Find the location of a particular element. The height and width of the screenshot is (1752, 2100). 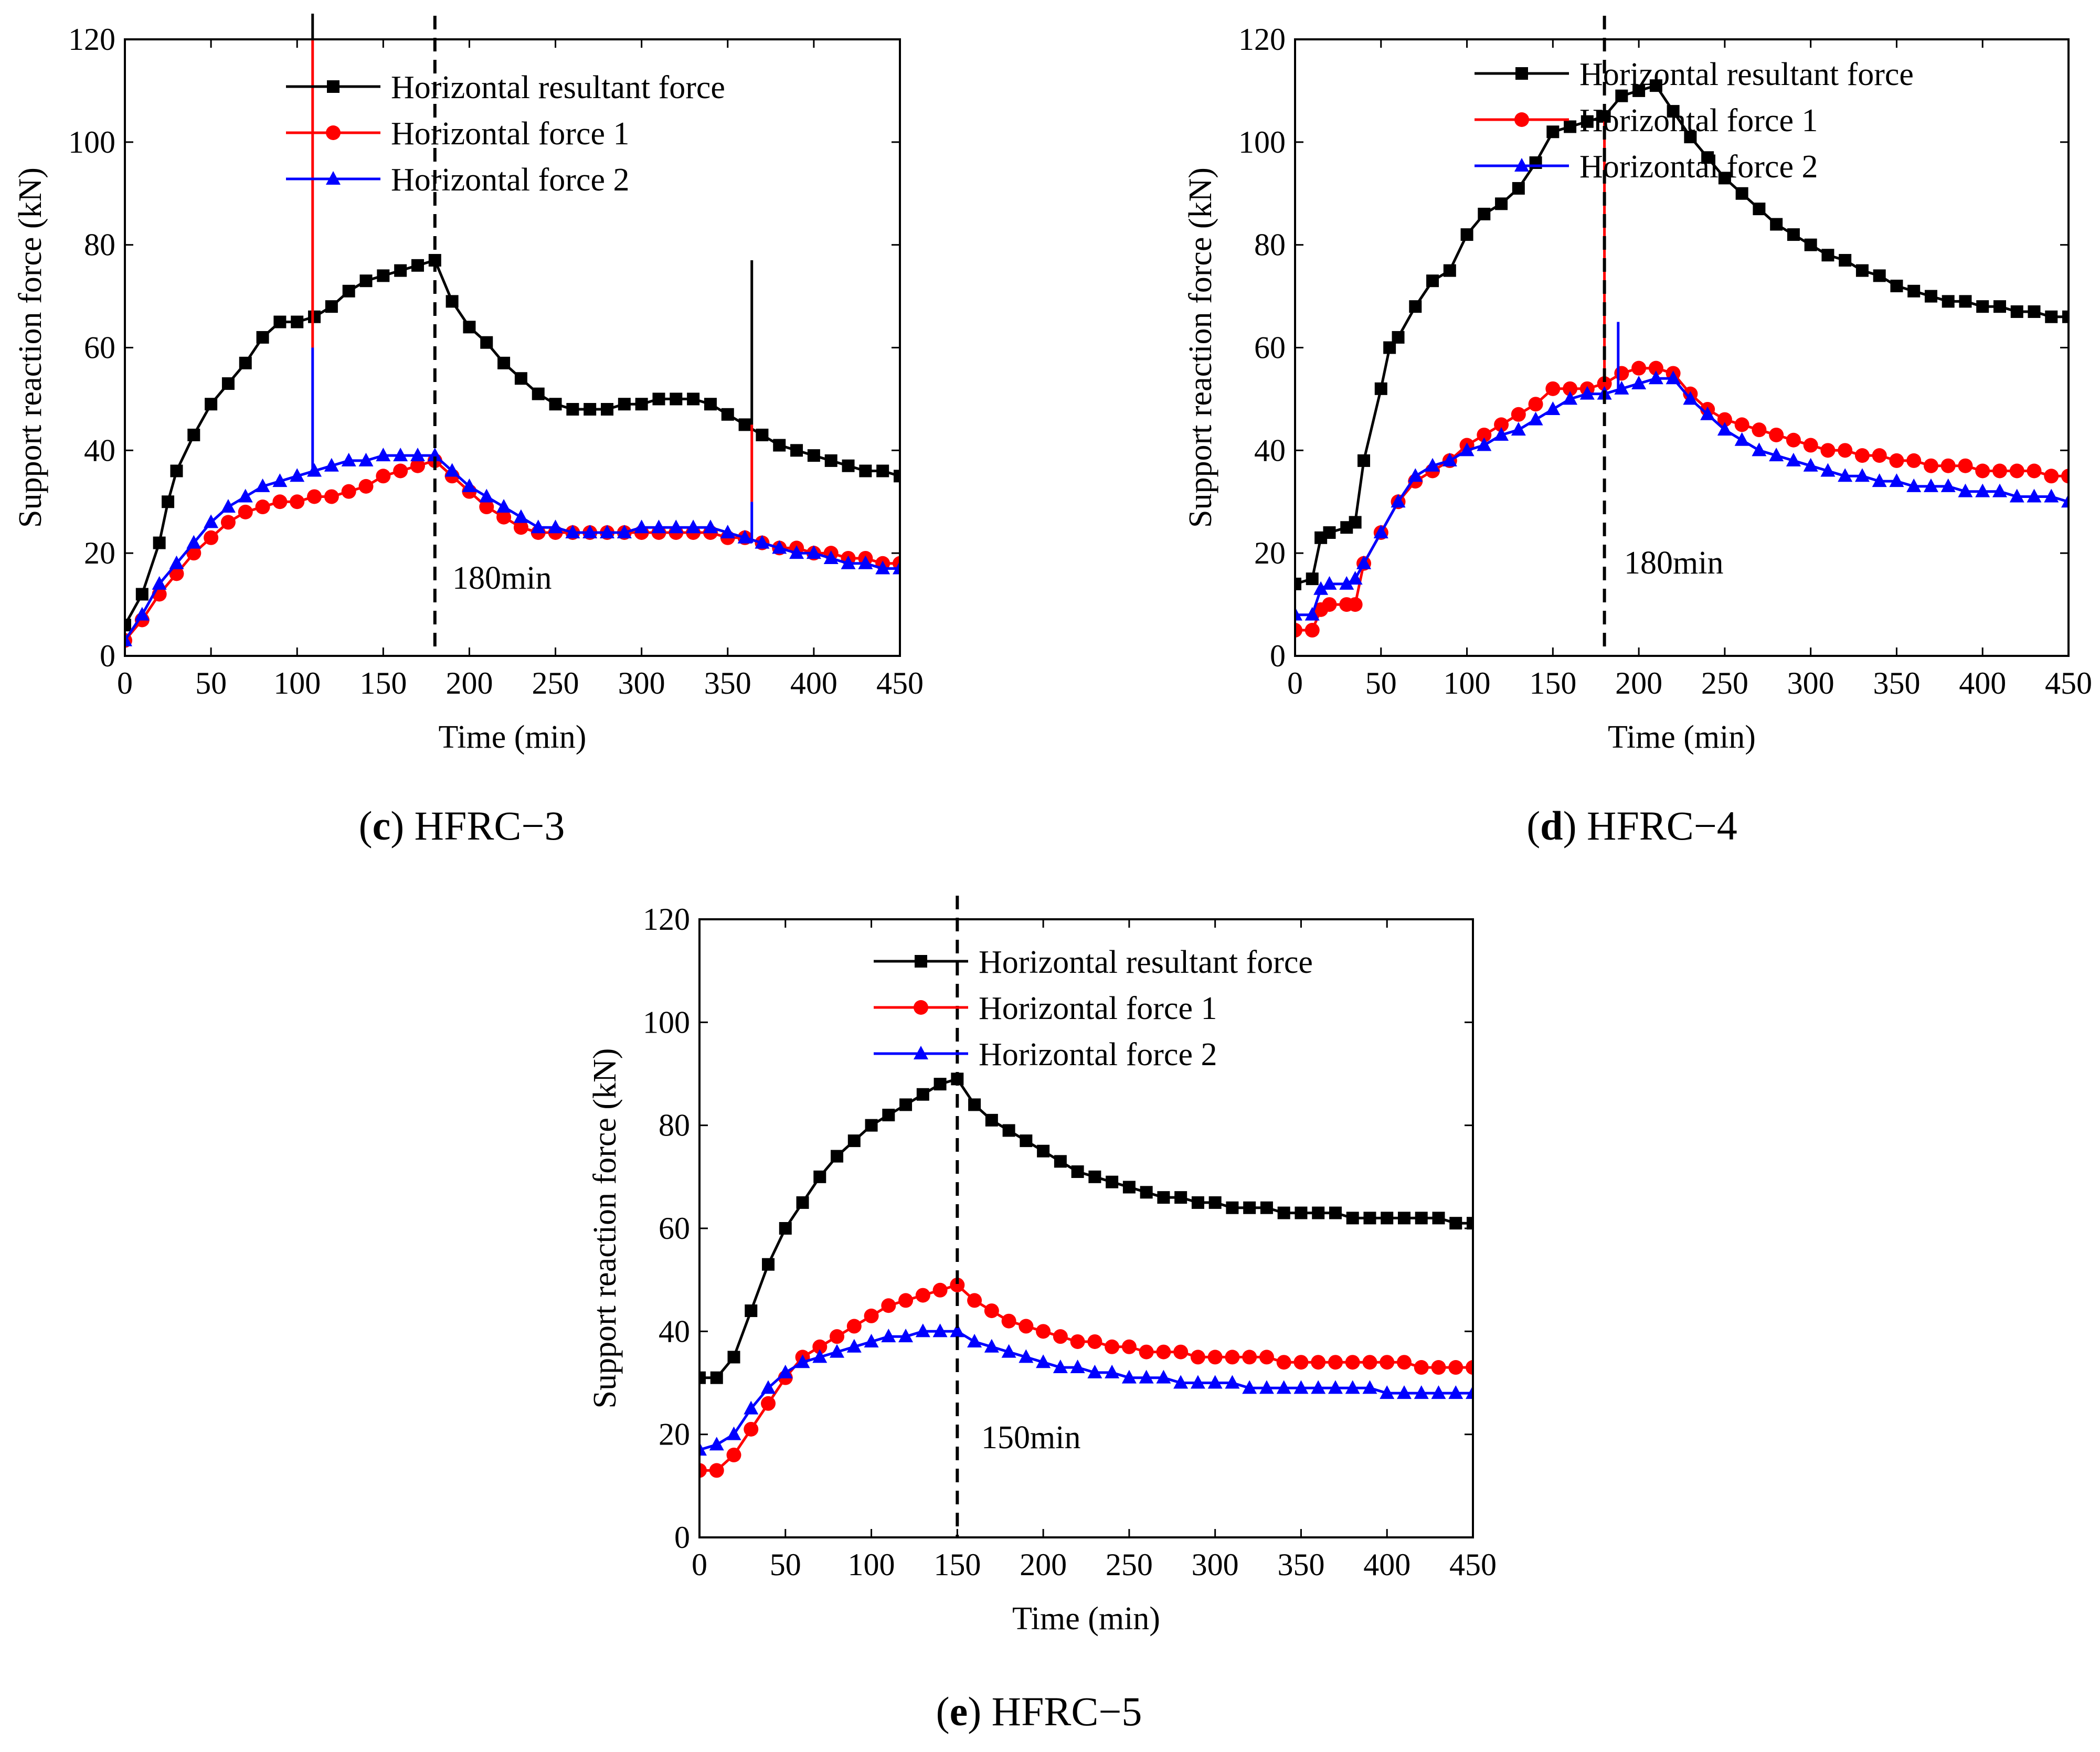

y-tick-label: 80 is located at coordinates (674, 1125).